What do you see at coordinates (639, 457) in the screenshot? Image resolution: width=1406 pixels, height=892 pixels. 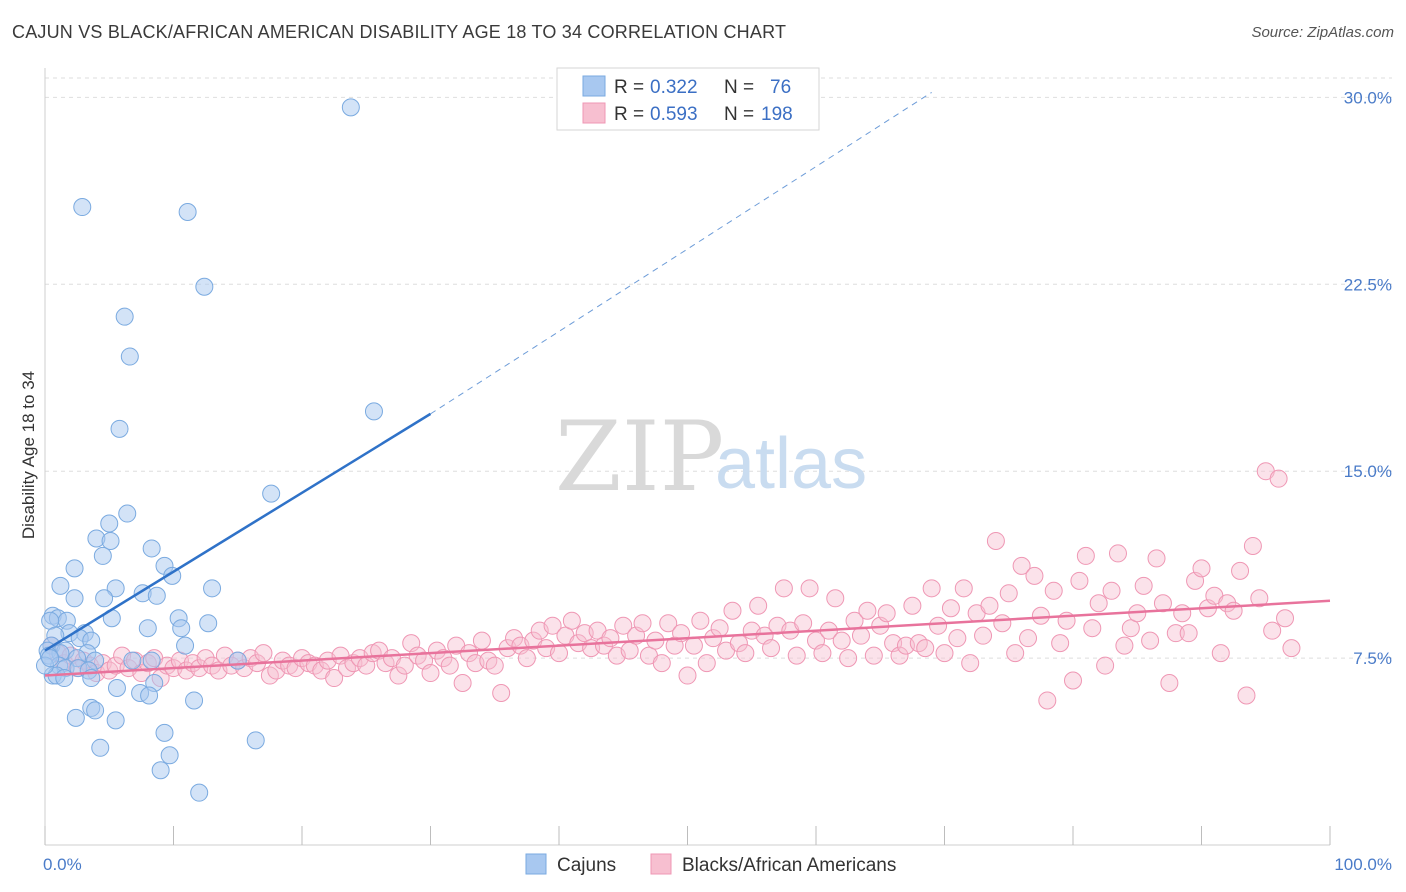 I see `watermark-zip: ZIP` at bounding box center [639, 457].